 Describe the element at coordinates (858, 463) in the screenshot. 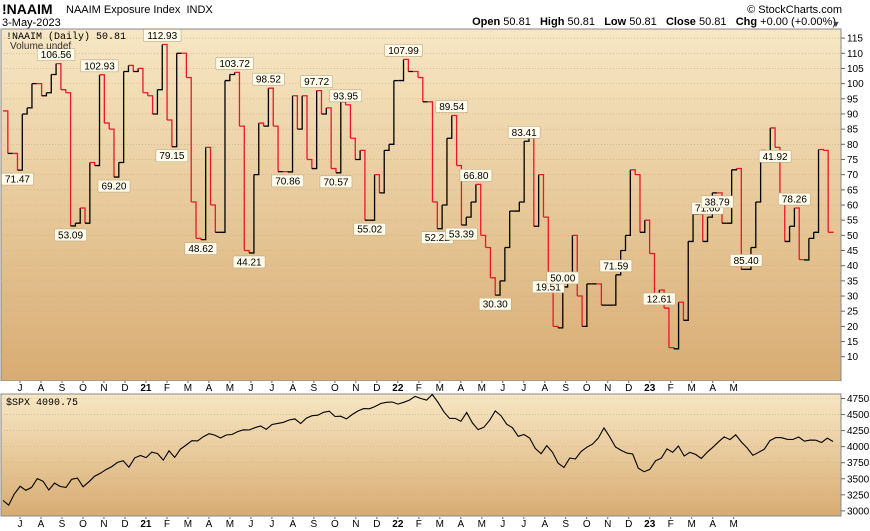

I see `spx-ytick-label: 3750` at that location.